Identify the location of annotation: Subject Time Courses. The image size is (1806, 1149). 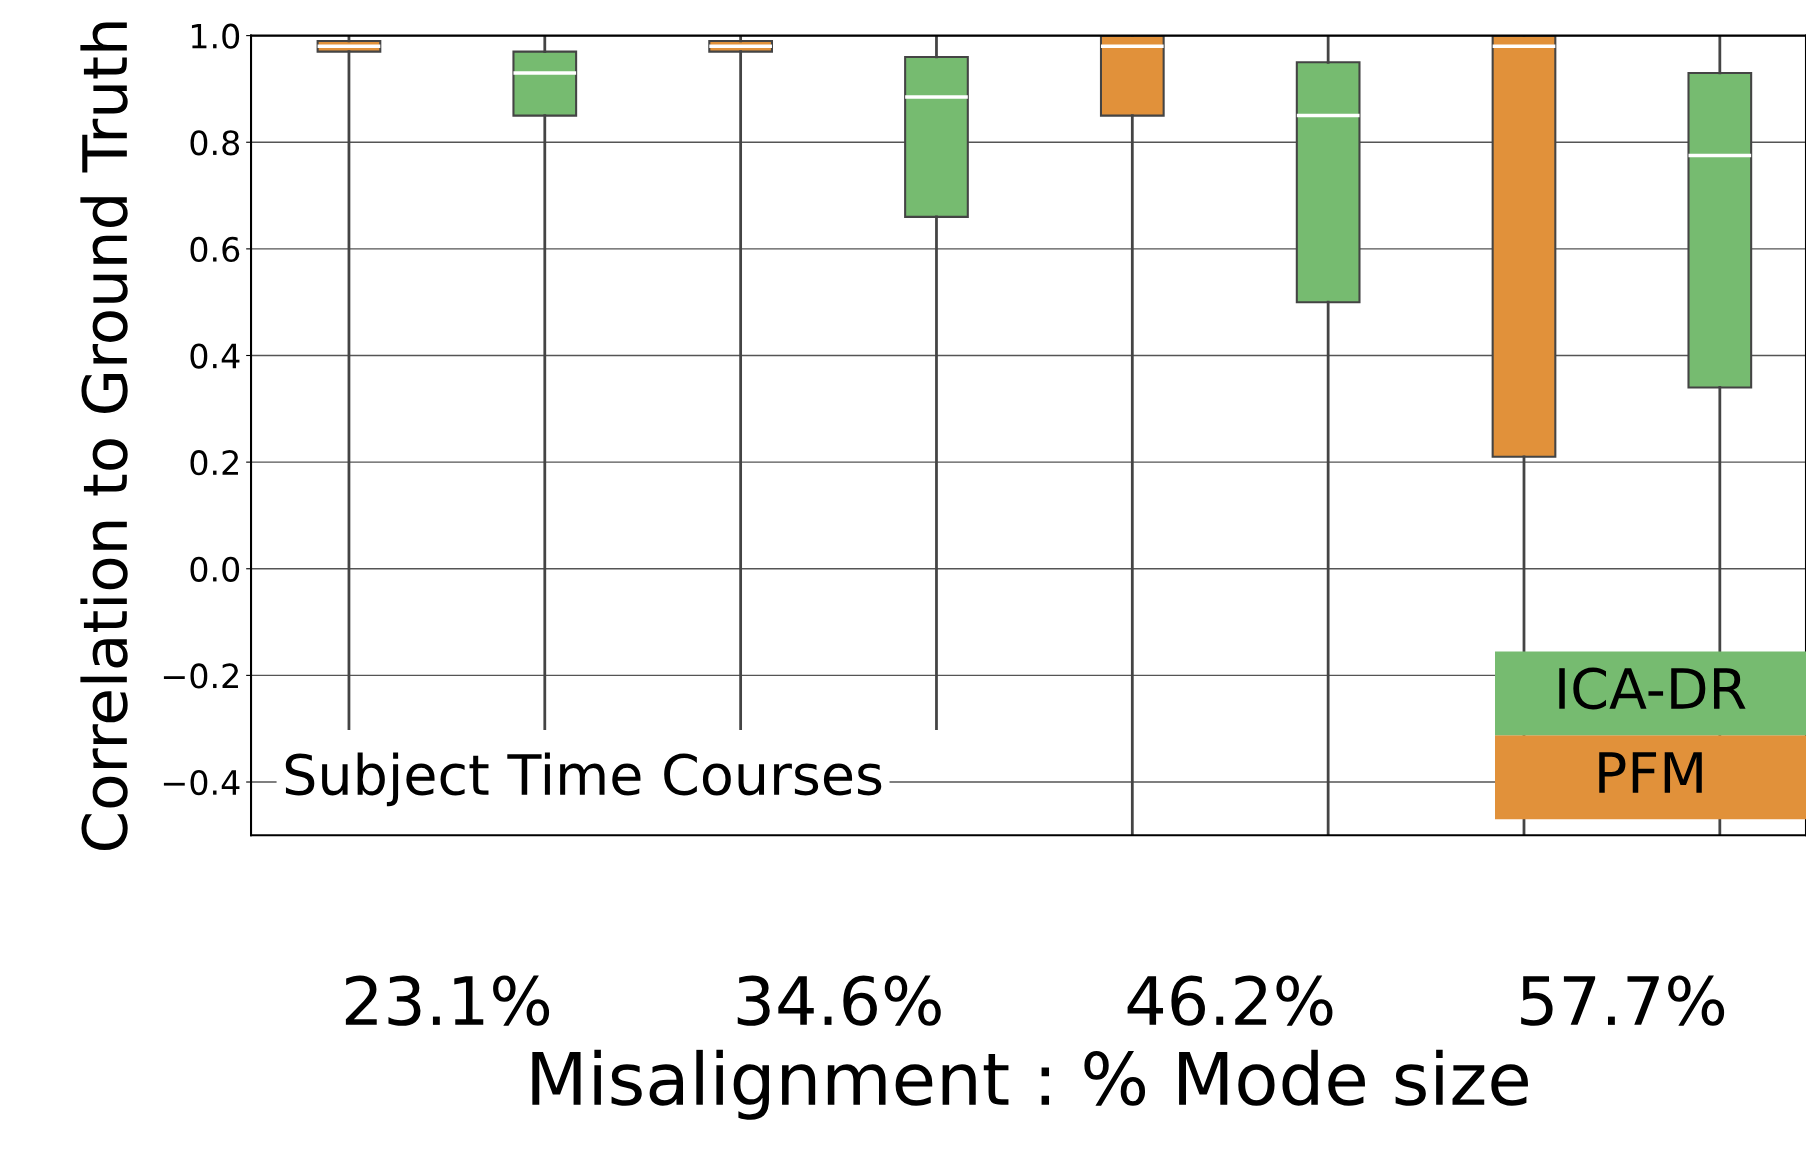
(583, 779).